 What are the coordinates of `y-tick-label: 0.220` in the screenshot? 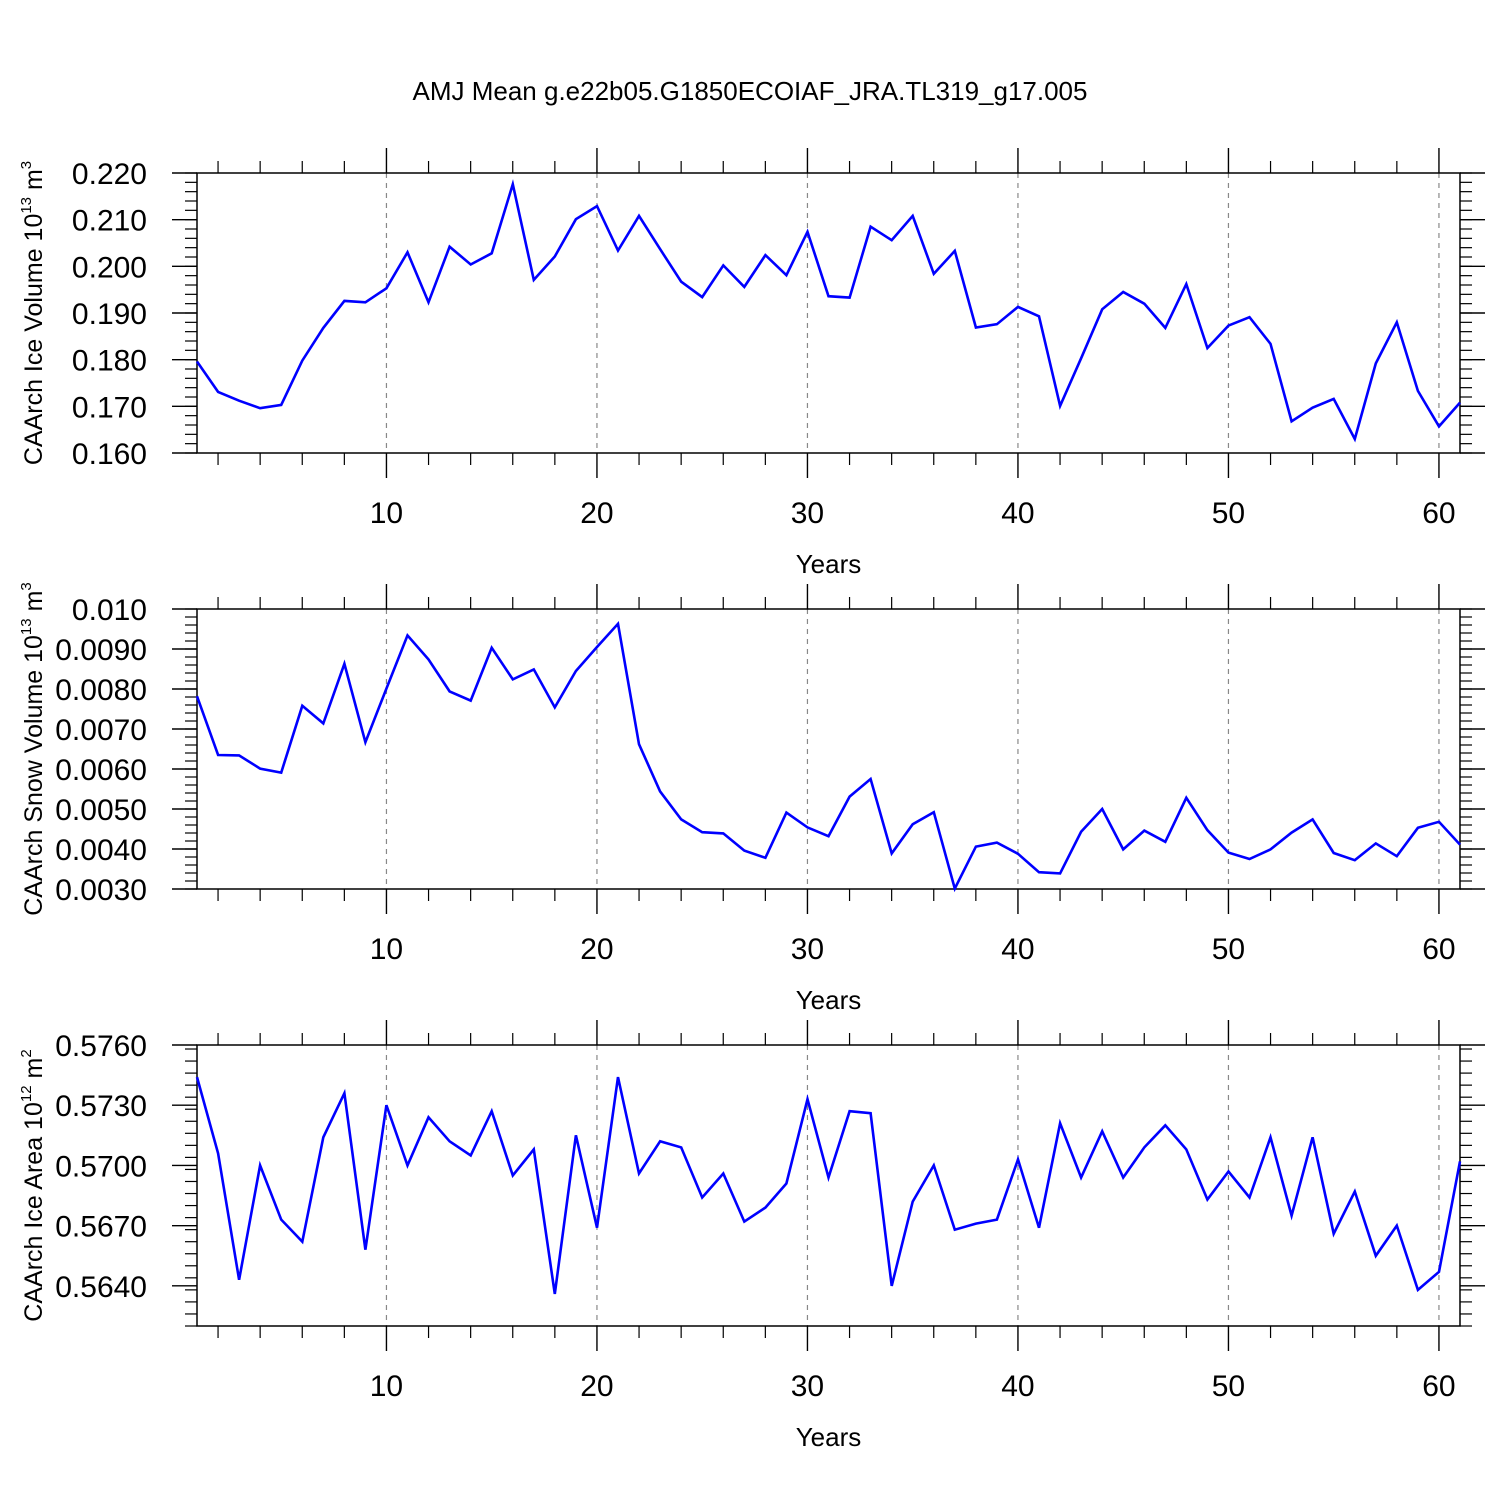 It's located at (109, 174).